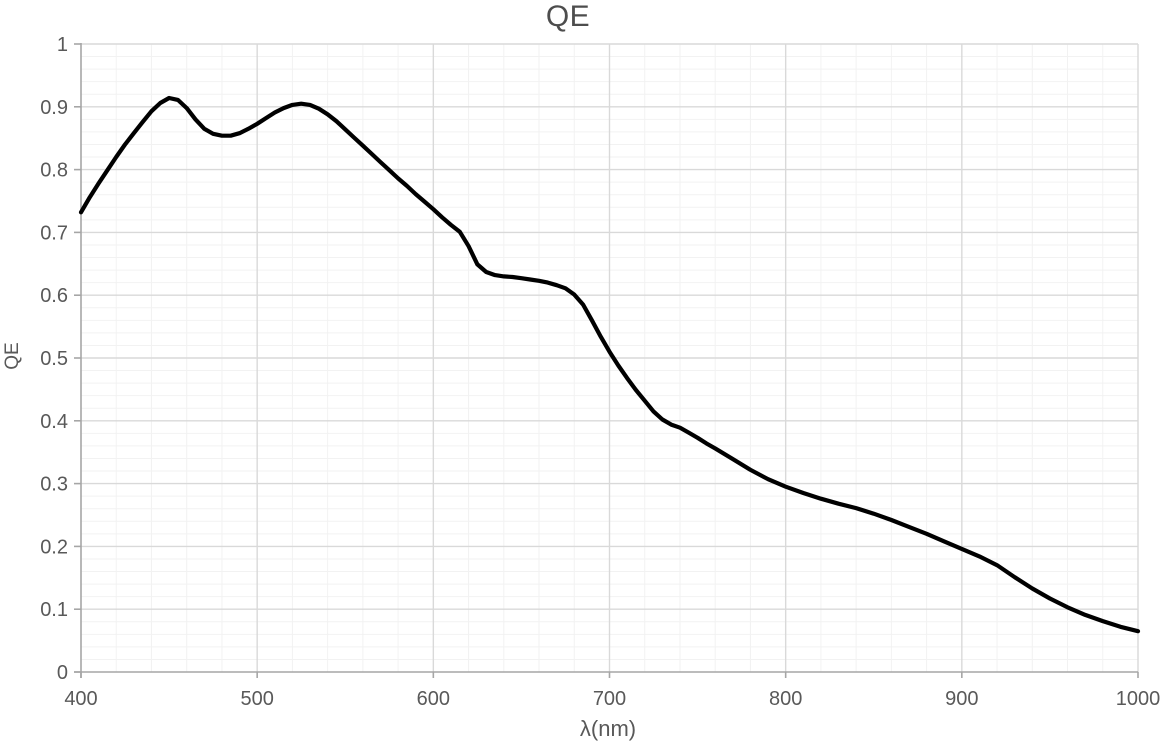  Describe the element at coordinates (54, 296) in the screenshot. I see `y-tick-label: 0.6` at that location.